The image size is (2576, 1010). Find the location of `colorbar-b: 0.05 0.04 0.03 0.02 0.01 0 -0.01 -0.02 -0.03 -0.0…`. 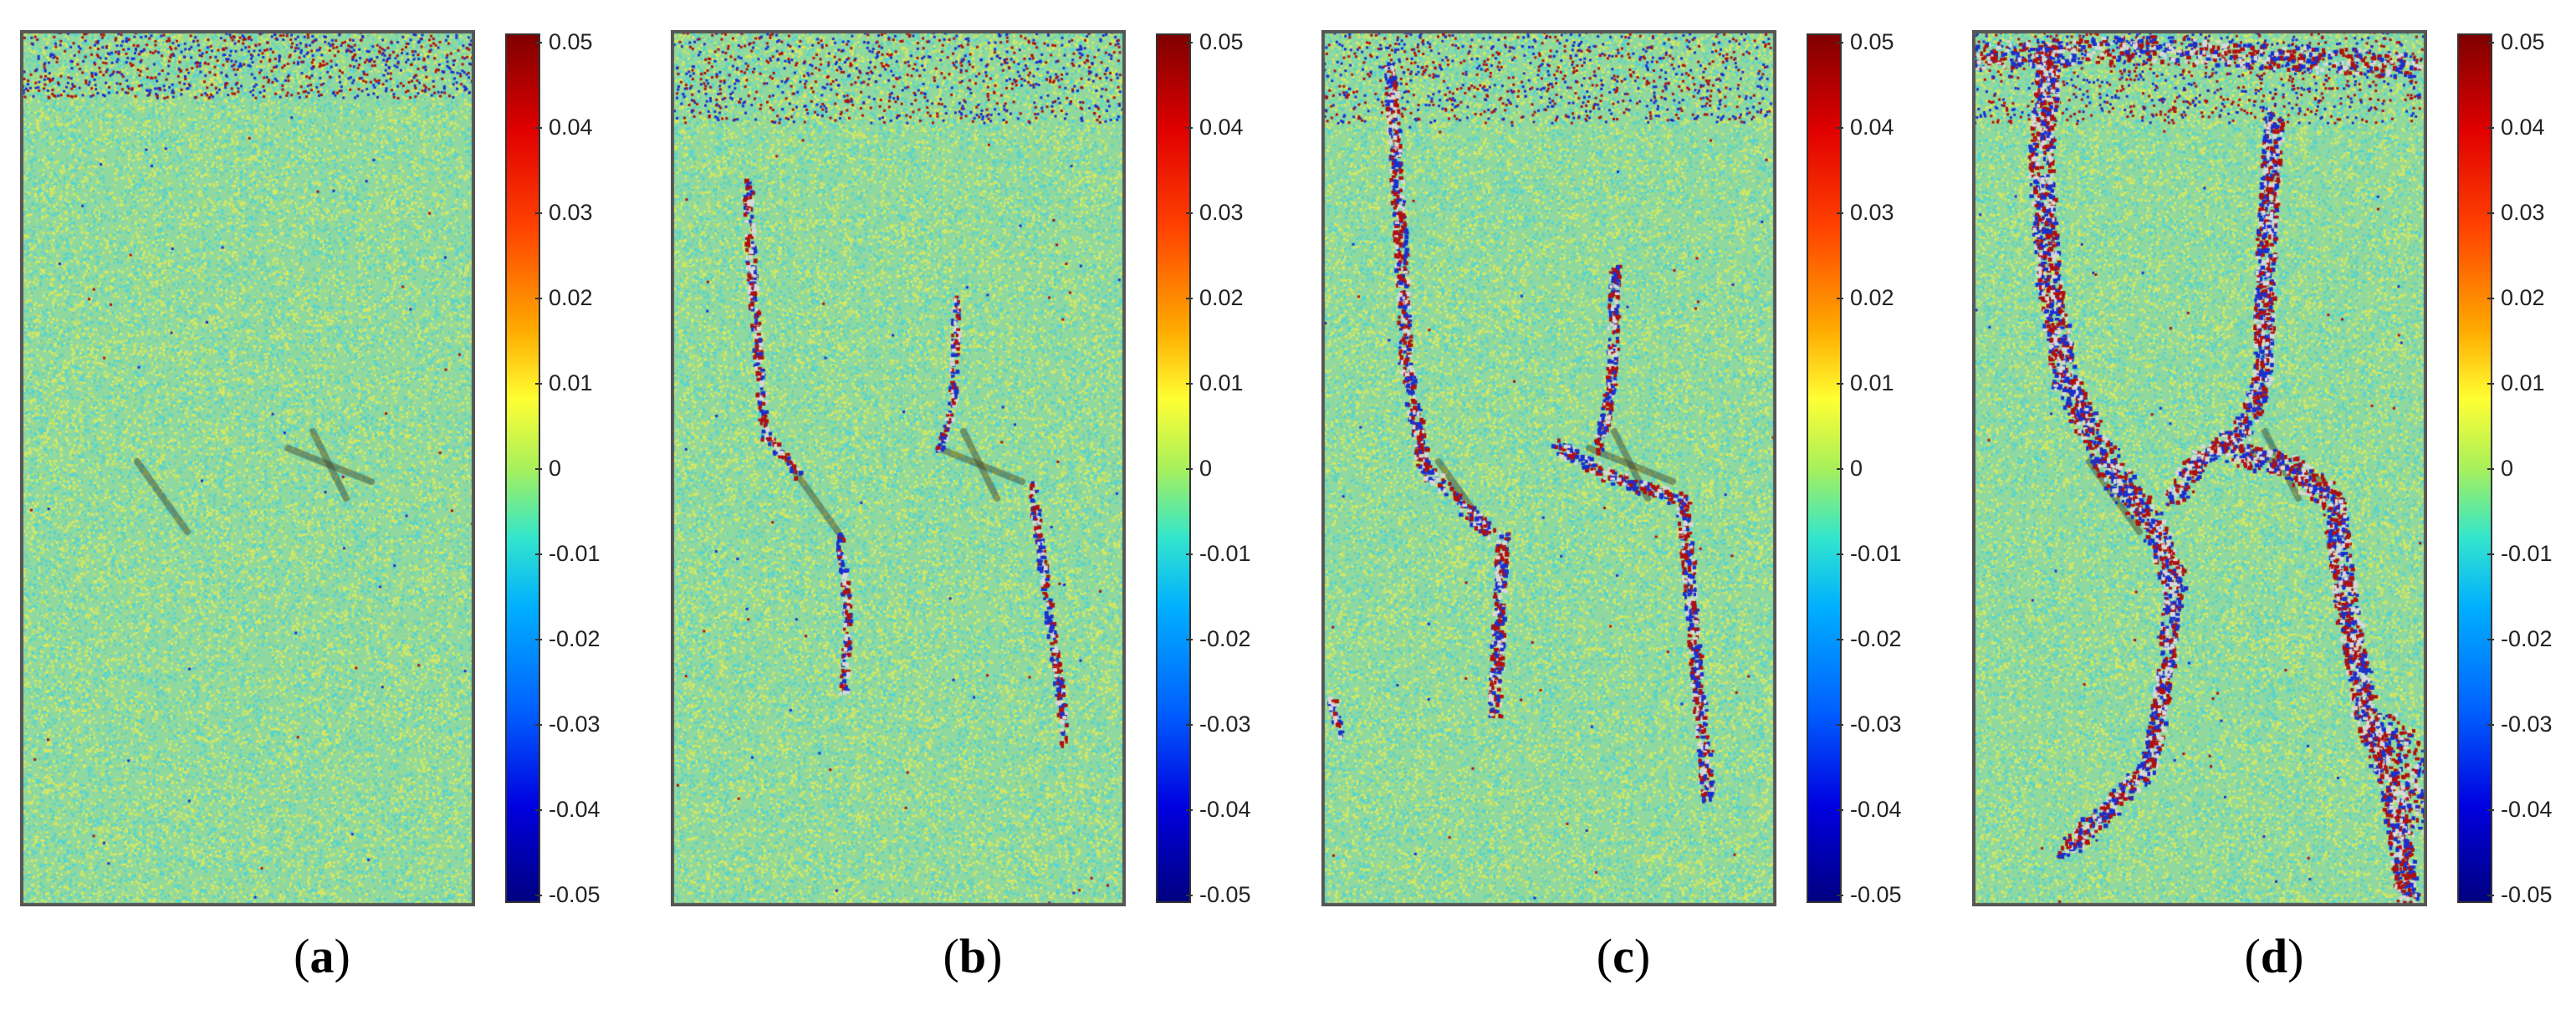

colorbar-b: 0.05 0.04 0.03 0.02 0.01 0 -0.01 -0.02 -0.03 -0.0… is located at coordinates (1212, 468).